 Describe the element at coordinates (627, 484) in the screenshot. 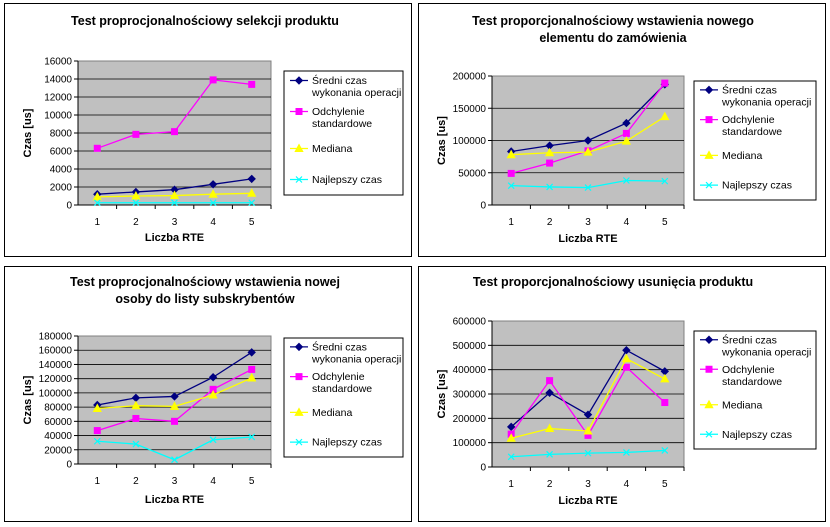

I see `chart-4-x-tick-label: 4` at that location.